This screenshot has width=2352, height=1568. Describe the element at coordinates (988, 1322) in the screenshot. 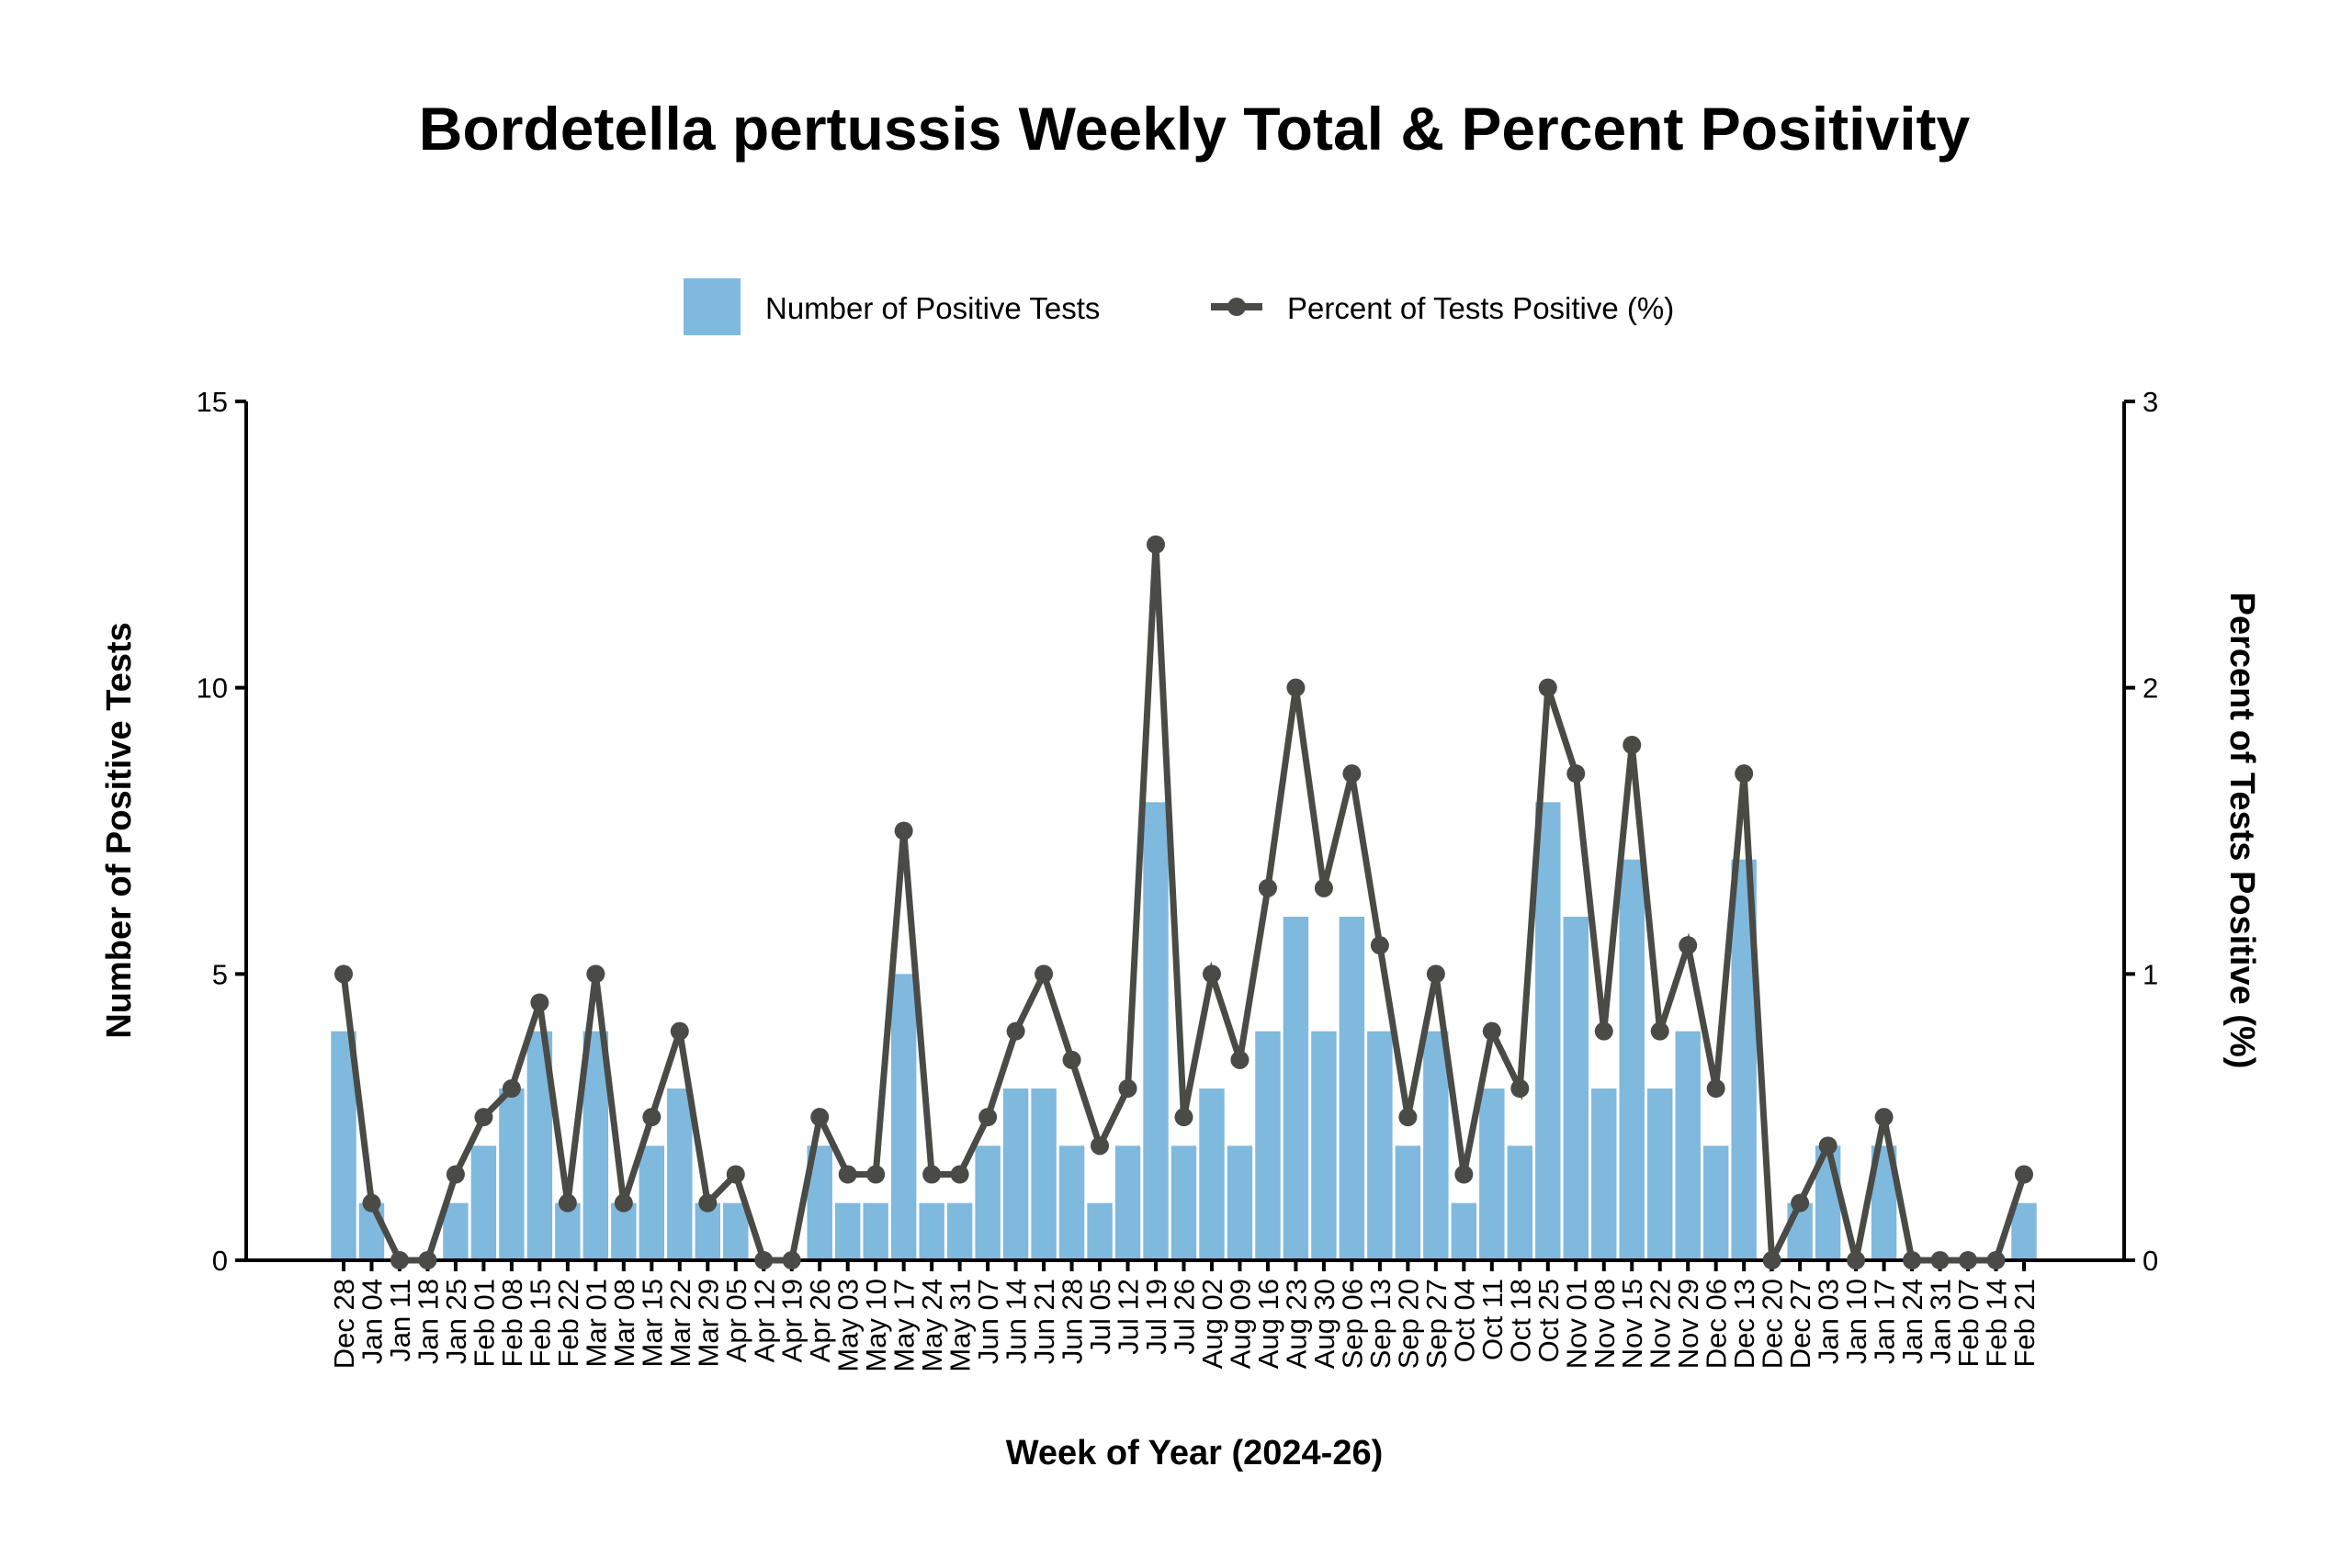

I see `x-tick-label: Jun 07` at that location.